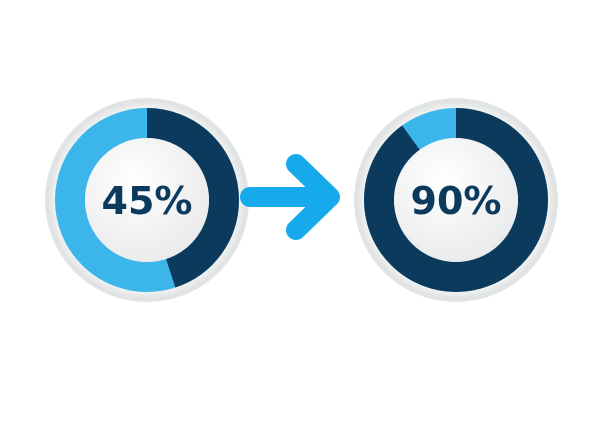 The width and height of the screenshot is (597, 426). What do you see at coordinates (290, 197) in the screenshot?
I see `arrow-right-icon` at bounding box center [290, 197].